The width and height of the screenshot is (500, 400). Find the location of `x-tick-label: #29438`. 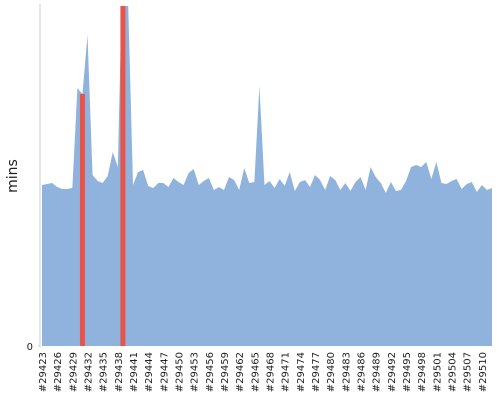

x-tick-label: #29438 is located at coordinates (119, 372).